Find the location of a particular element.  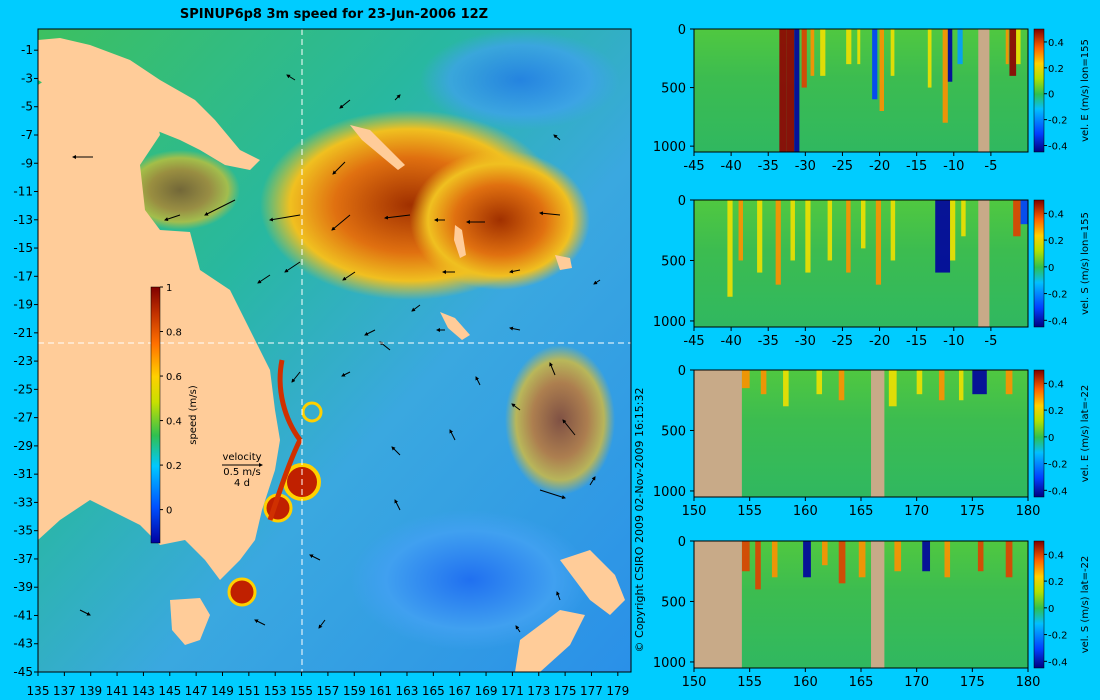

section-x-tick-label: -15 is located at coordinates (916, 166).